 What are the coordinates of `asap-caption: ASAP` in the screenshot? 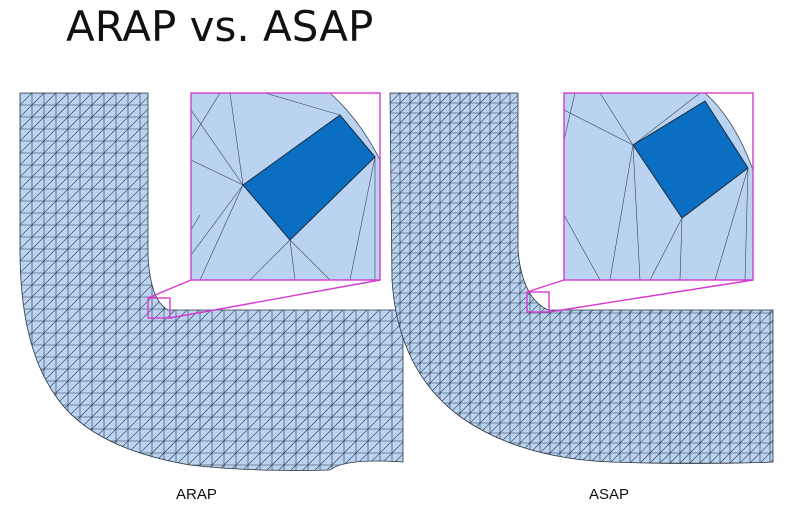 It's located at (609, 494).